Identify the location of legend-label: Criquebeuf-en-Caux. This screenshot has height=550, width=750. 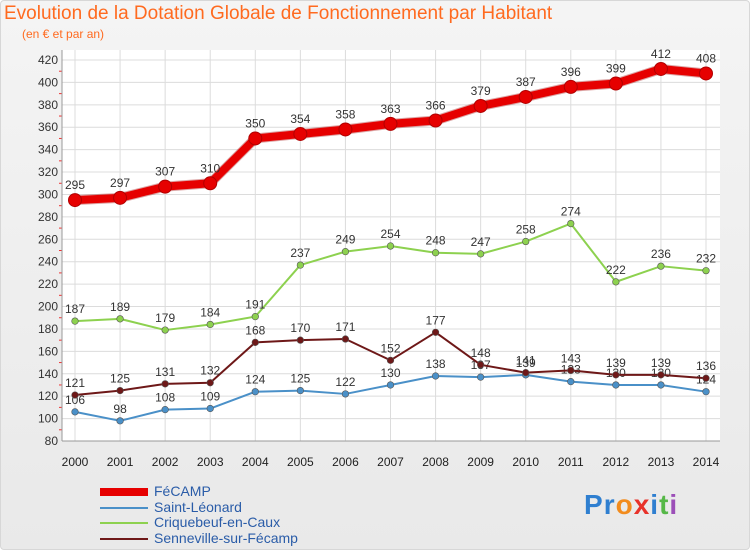
(217, 522).